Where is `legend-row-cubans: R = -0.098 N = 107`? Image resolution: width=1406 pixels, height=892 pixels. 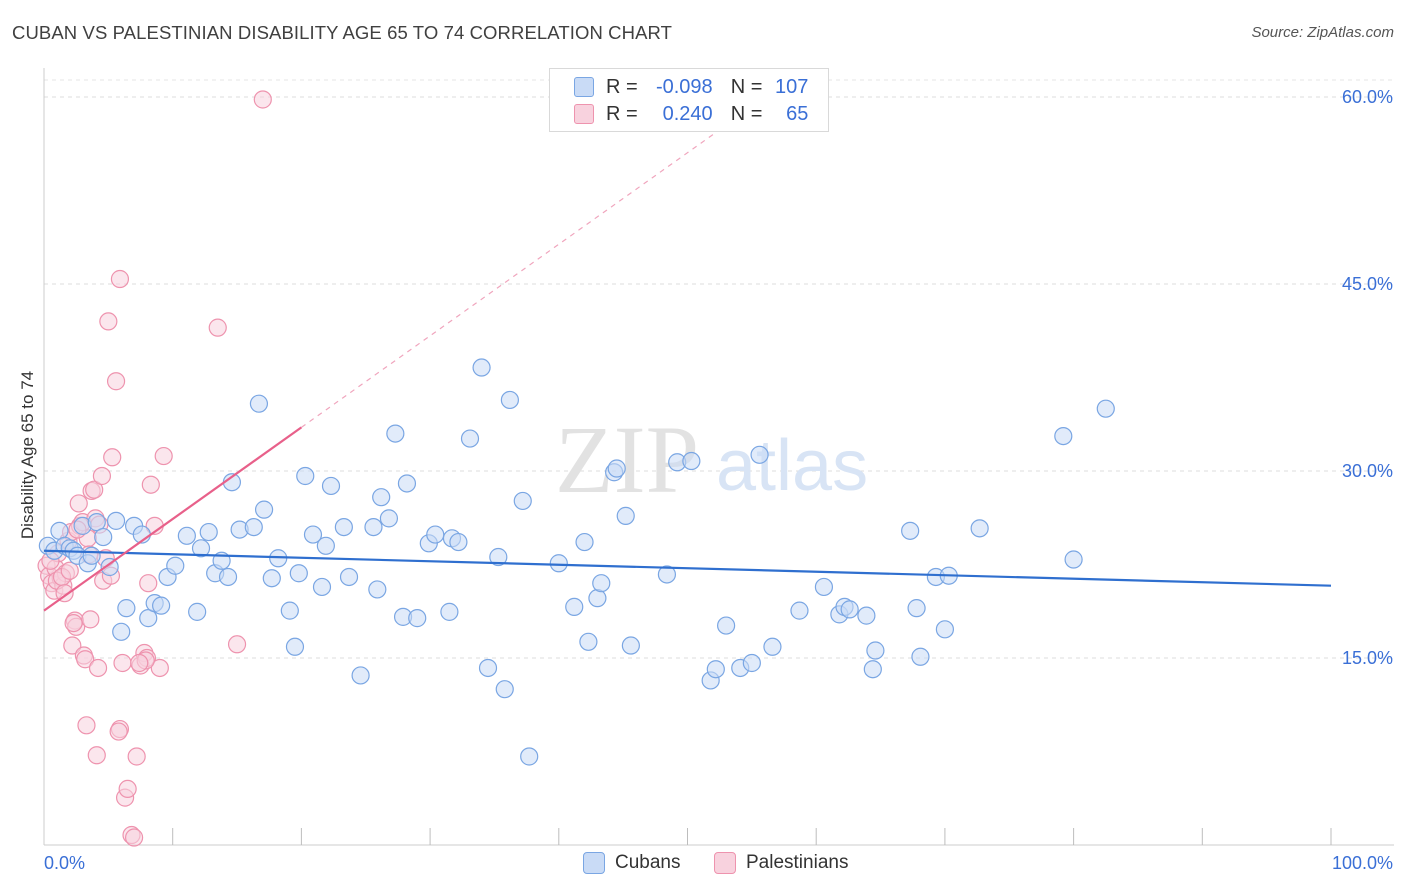 legend-row-cubans: R = -0.098 N = 107 is located at coordinates (691, 87).